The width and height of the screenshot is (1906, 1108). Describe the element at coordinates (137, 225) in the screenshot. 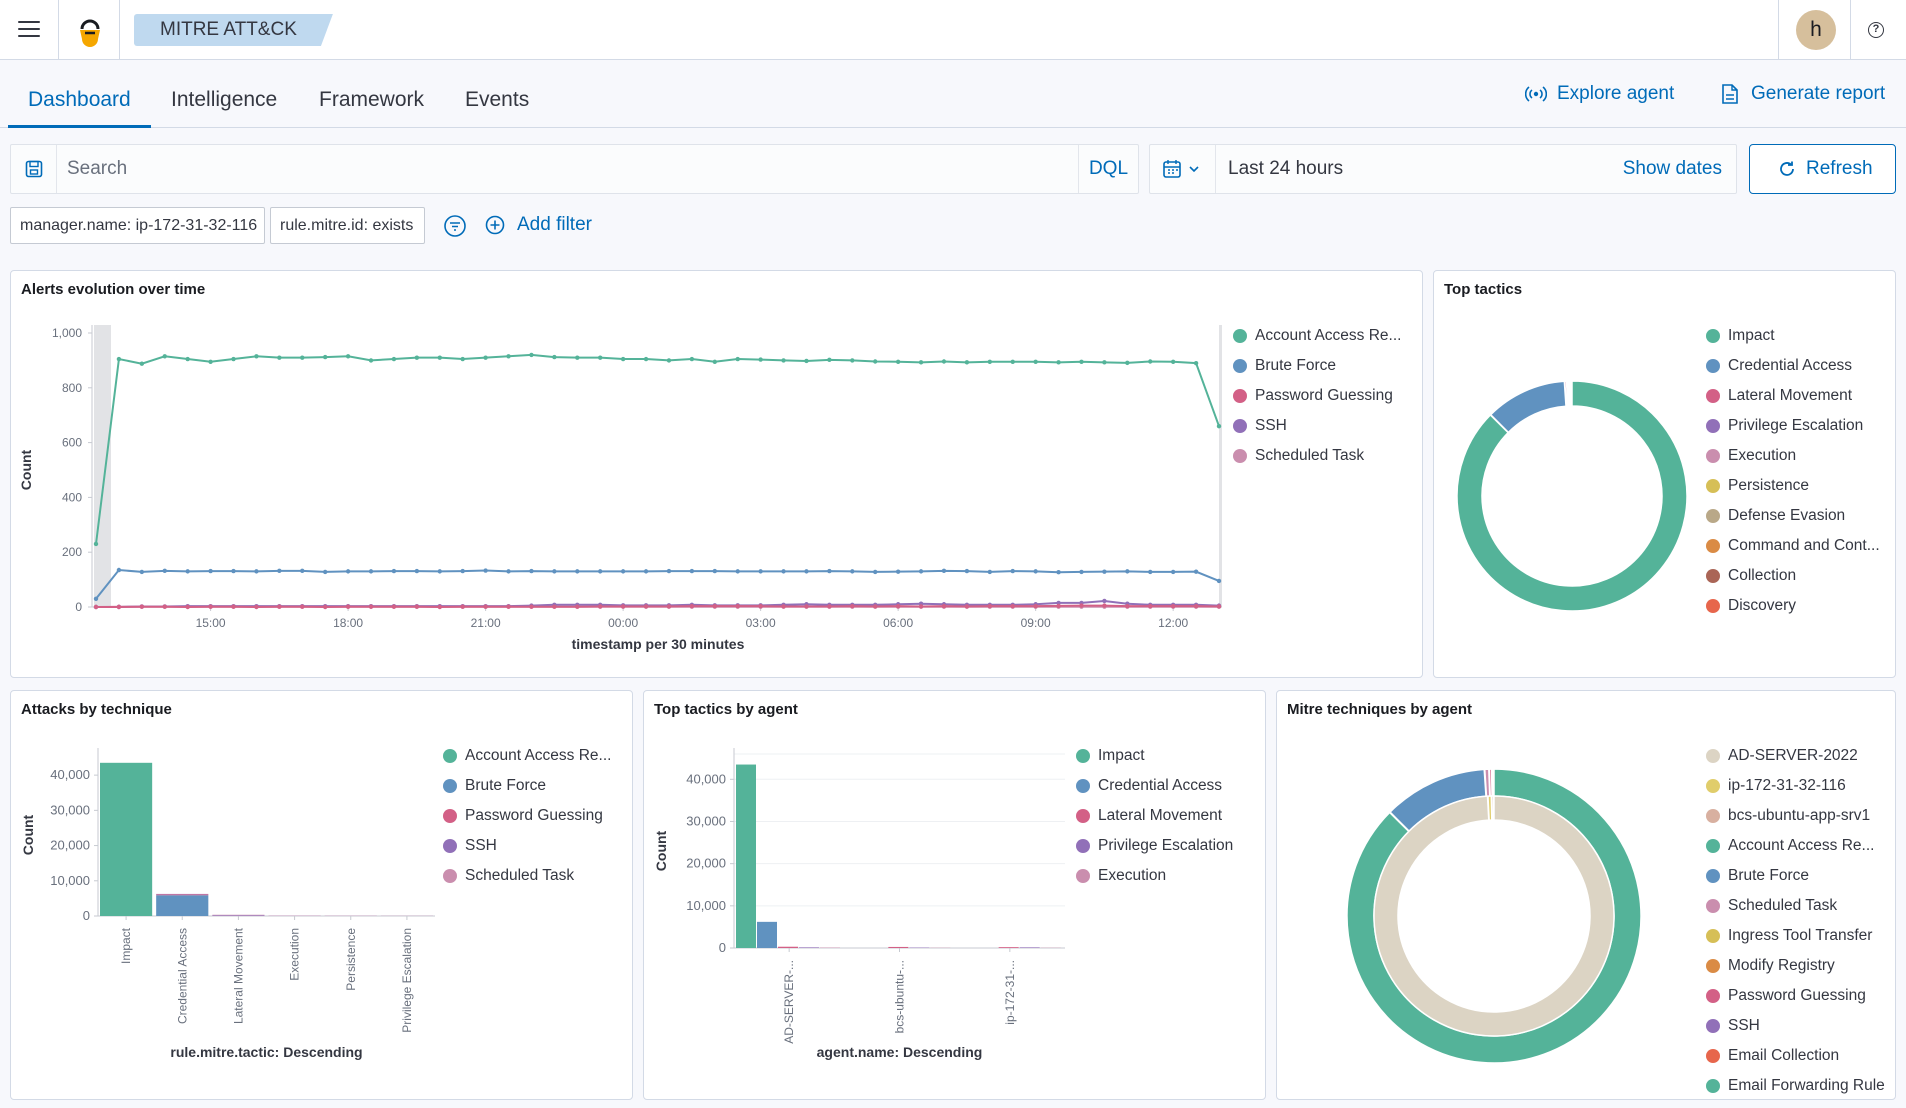

I see `filter-pill: manager.name: ip-172-31-32-116` at that location.